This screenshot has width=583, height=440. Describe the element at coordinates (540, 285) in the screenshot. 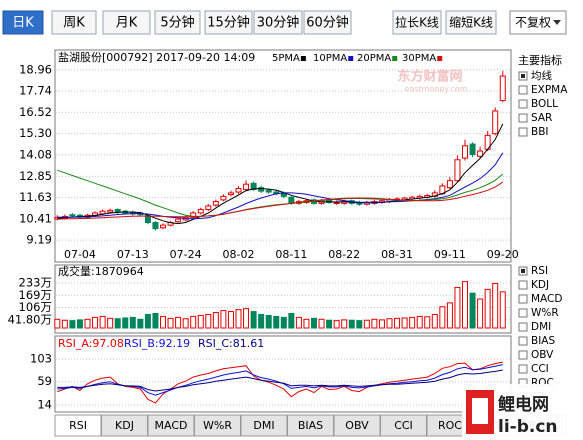

I see `sub-indicator-item: KDJ` at that location.